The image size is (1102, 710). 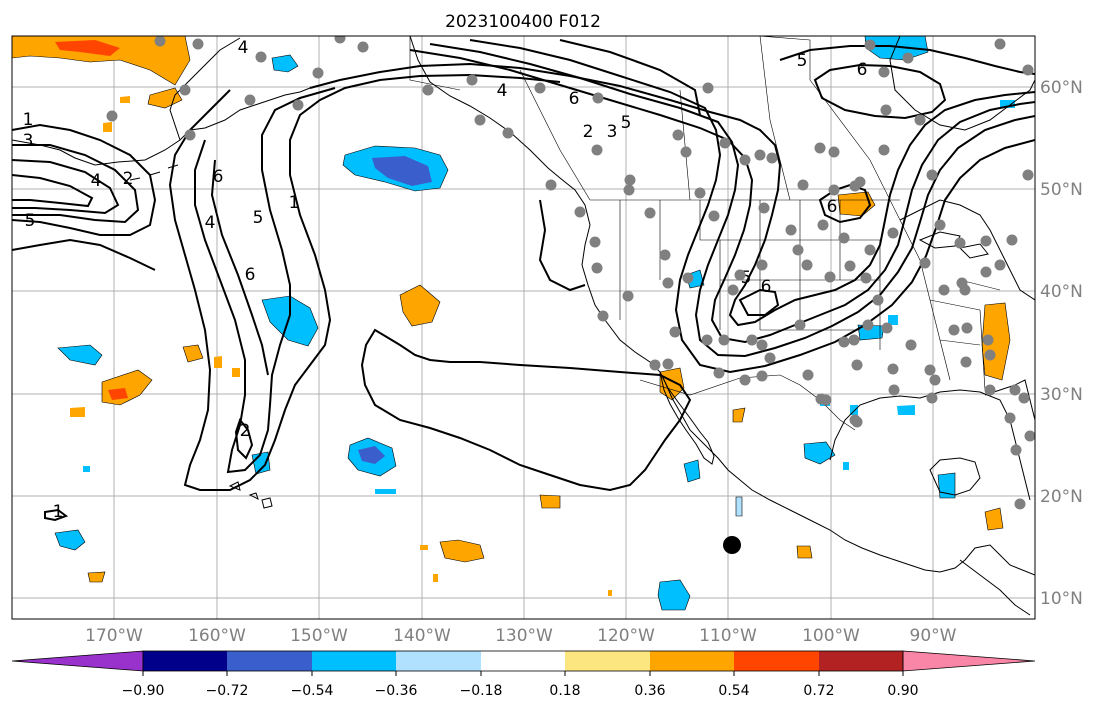 What do you see at coordinates (933, 636) in the screenshot?
I see `lon-tick-label: 90°W` at bounding box center [933, 636].